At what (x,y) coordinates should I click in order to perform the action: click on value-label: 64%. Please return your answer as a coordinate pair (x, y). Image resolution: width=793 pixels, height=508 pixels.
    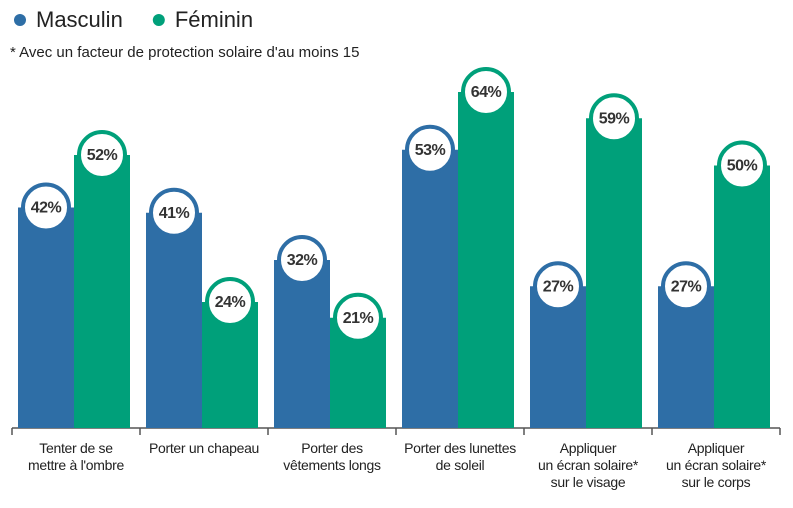
    Looking at the image, I should click on (486, 92).